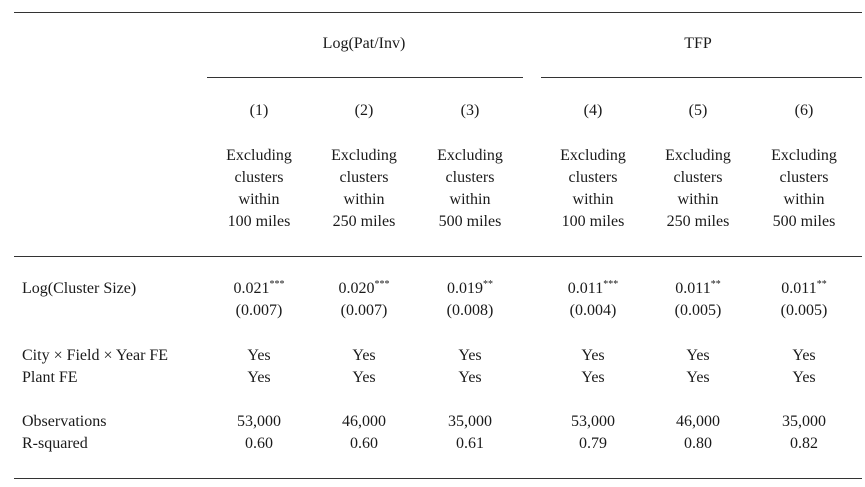  What do you see at coordinates (698, 43) in the screenshot?
I see `group-header-tfp: TFP` at bounding box center [698, 43].